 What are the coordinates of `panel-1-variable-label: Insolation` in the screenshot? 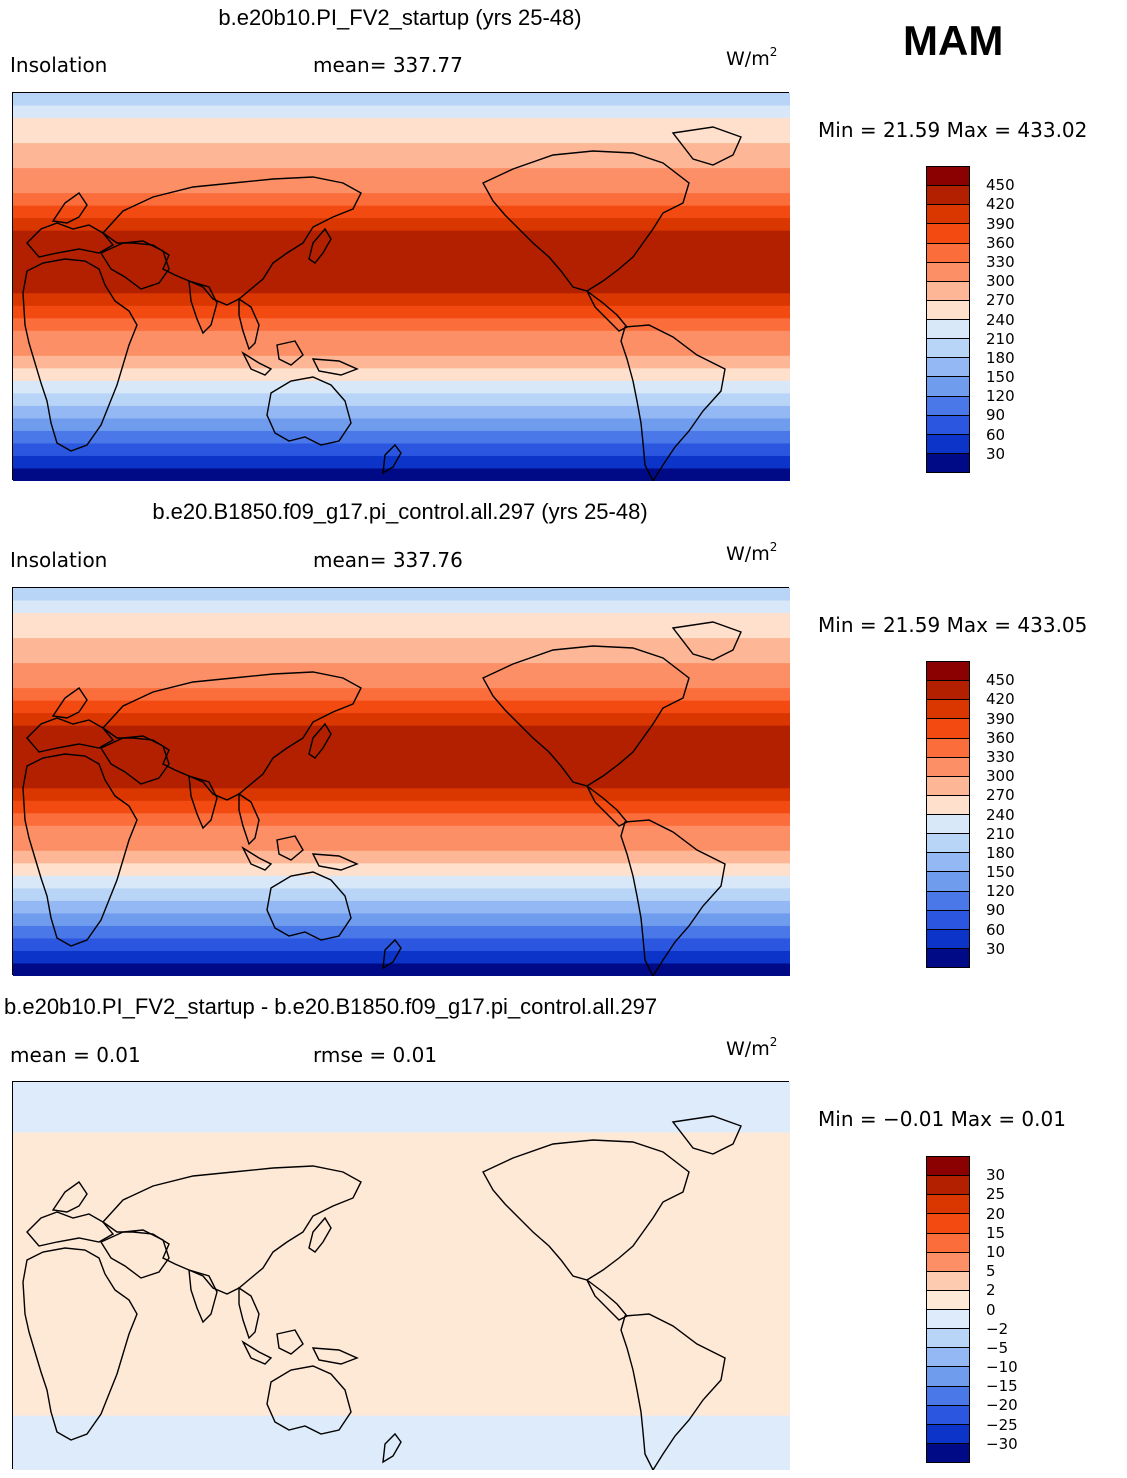 It's located at (59, 65).